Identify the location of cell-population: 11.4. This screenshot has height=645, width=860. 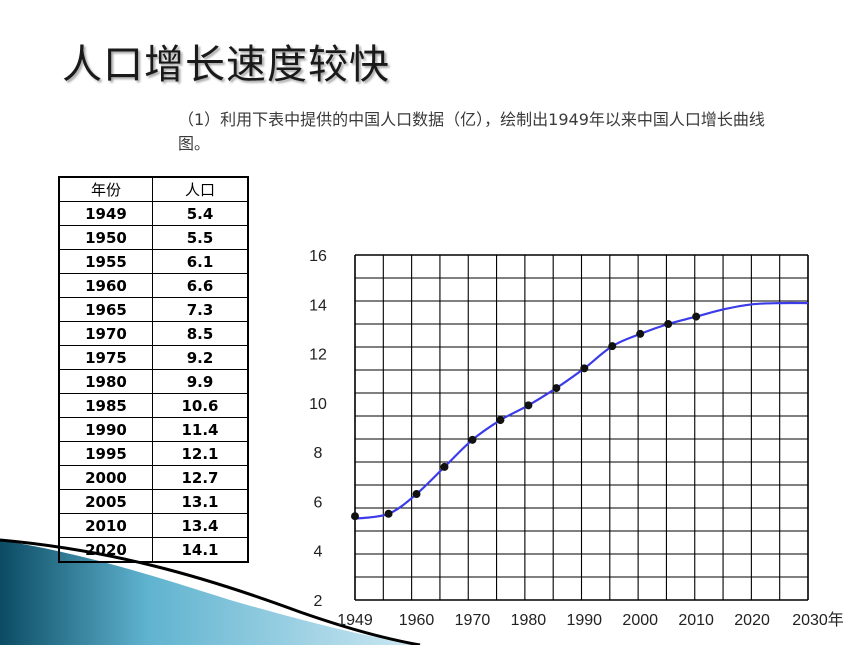
(200, 429).